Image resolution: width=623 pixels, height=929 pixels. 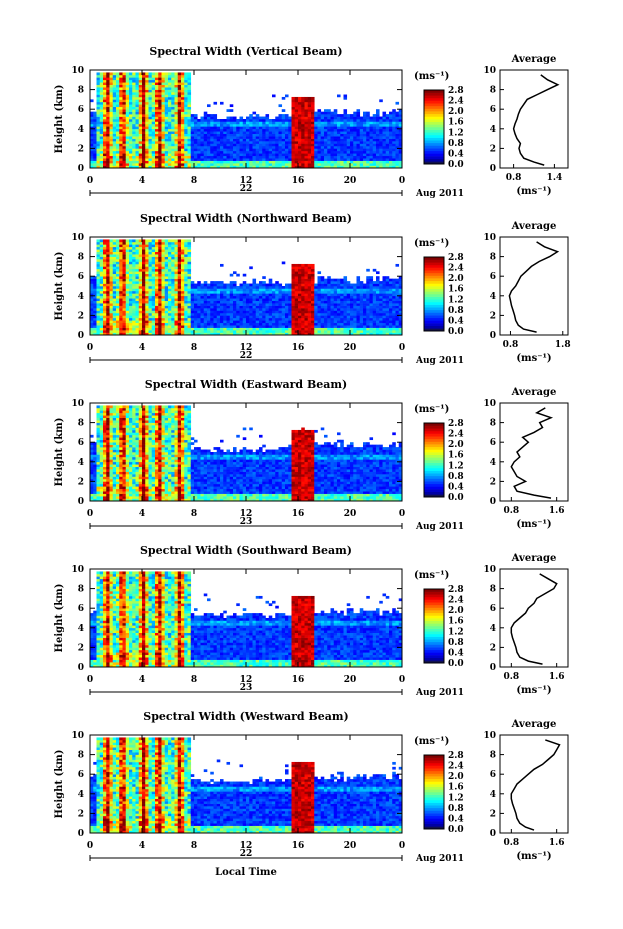 I want to click on y-tick-label: 8, so click(x=81, y=91).